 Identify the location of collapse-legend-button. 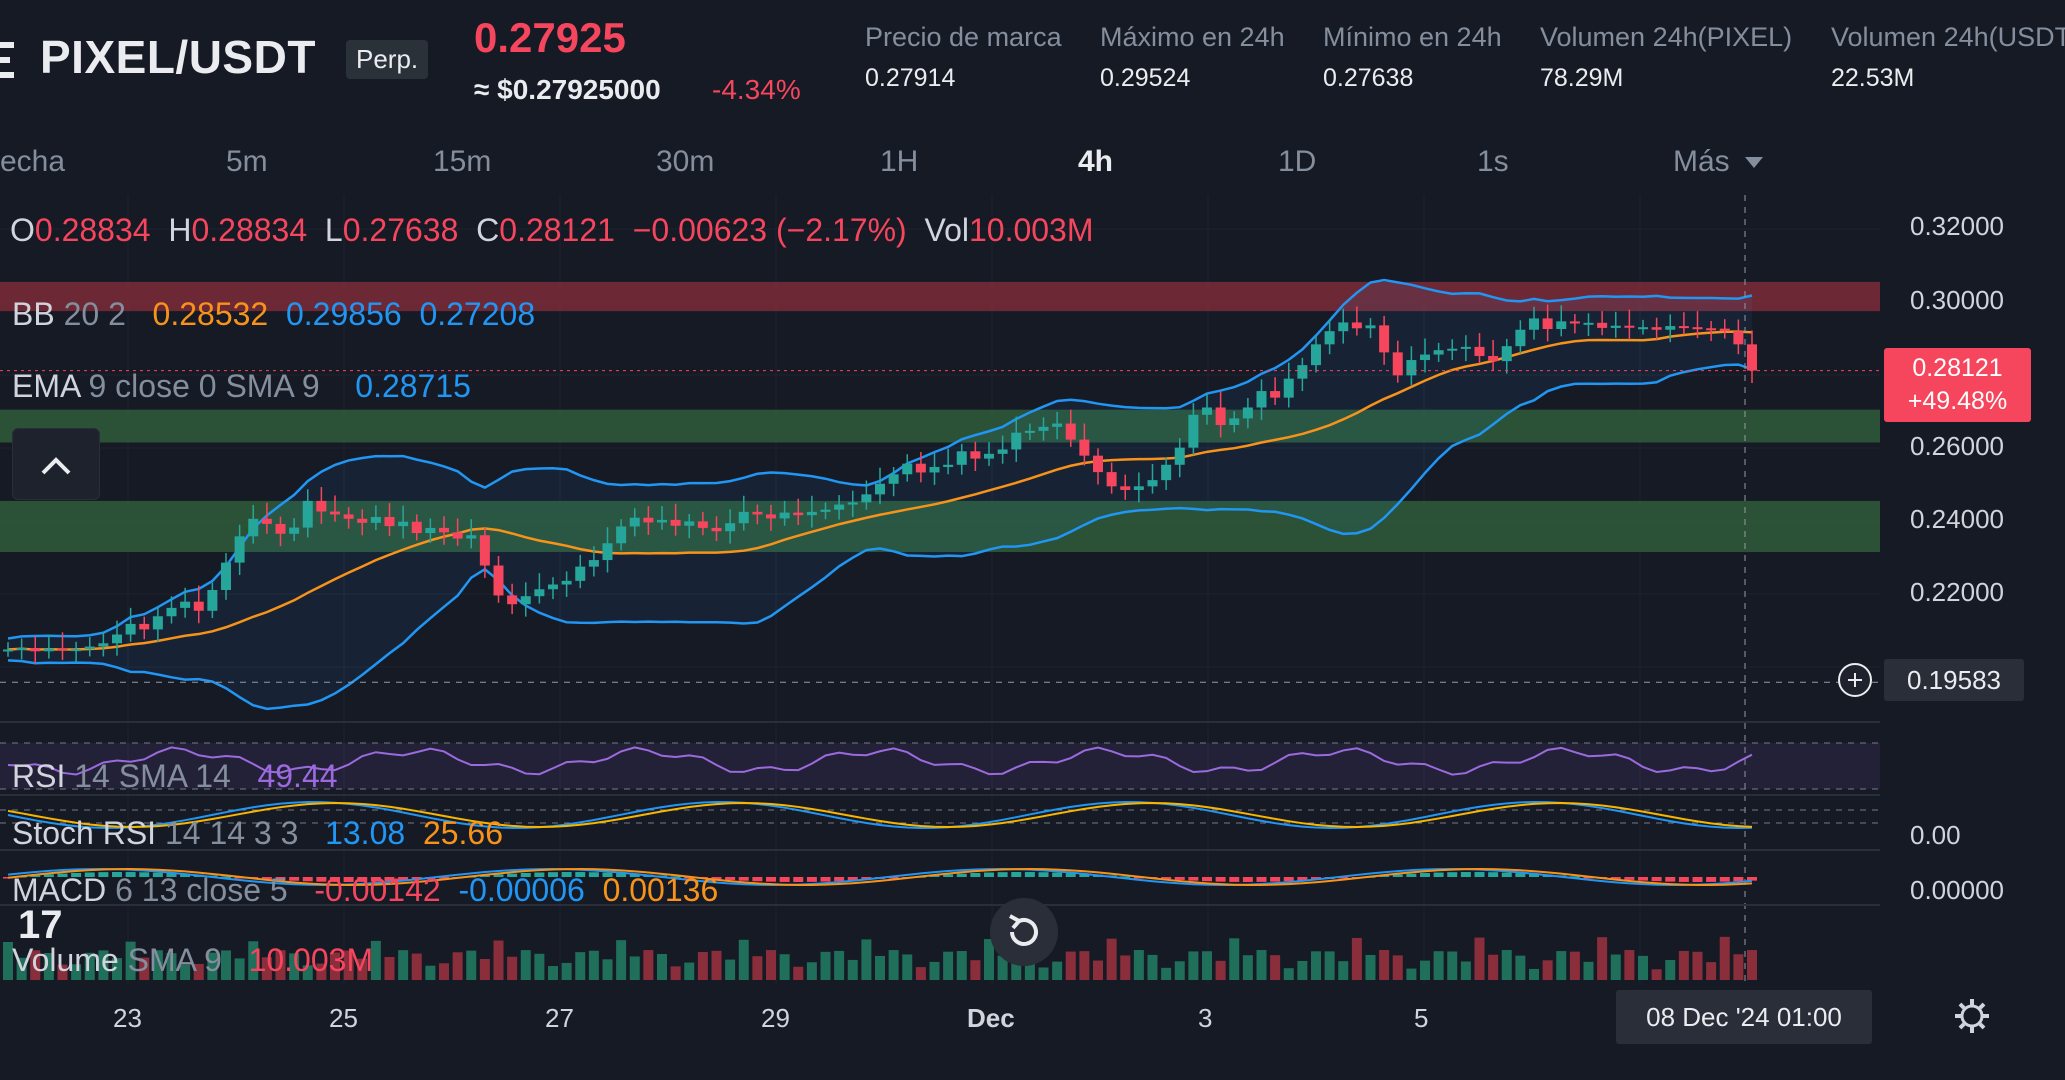
(56, 464).